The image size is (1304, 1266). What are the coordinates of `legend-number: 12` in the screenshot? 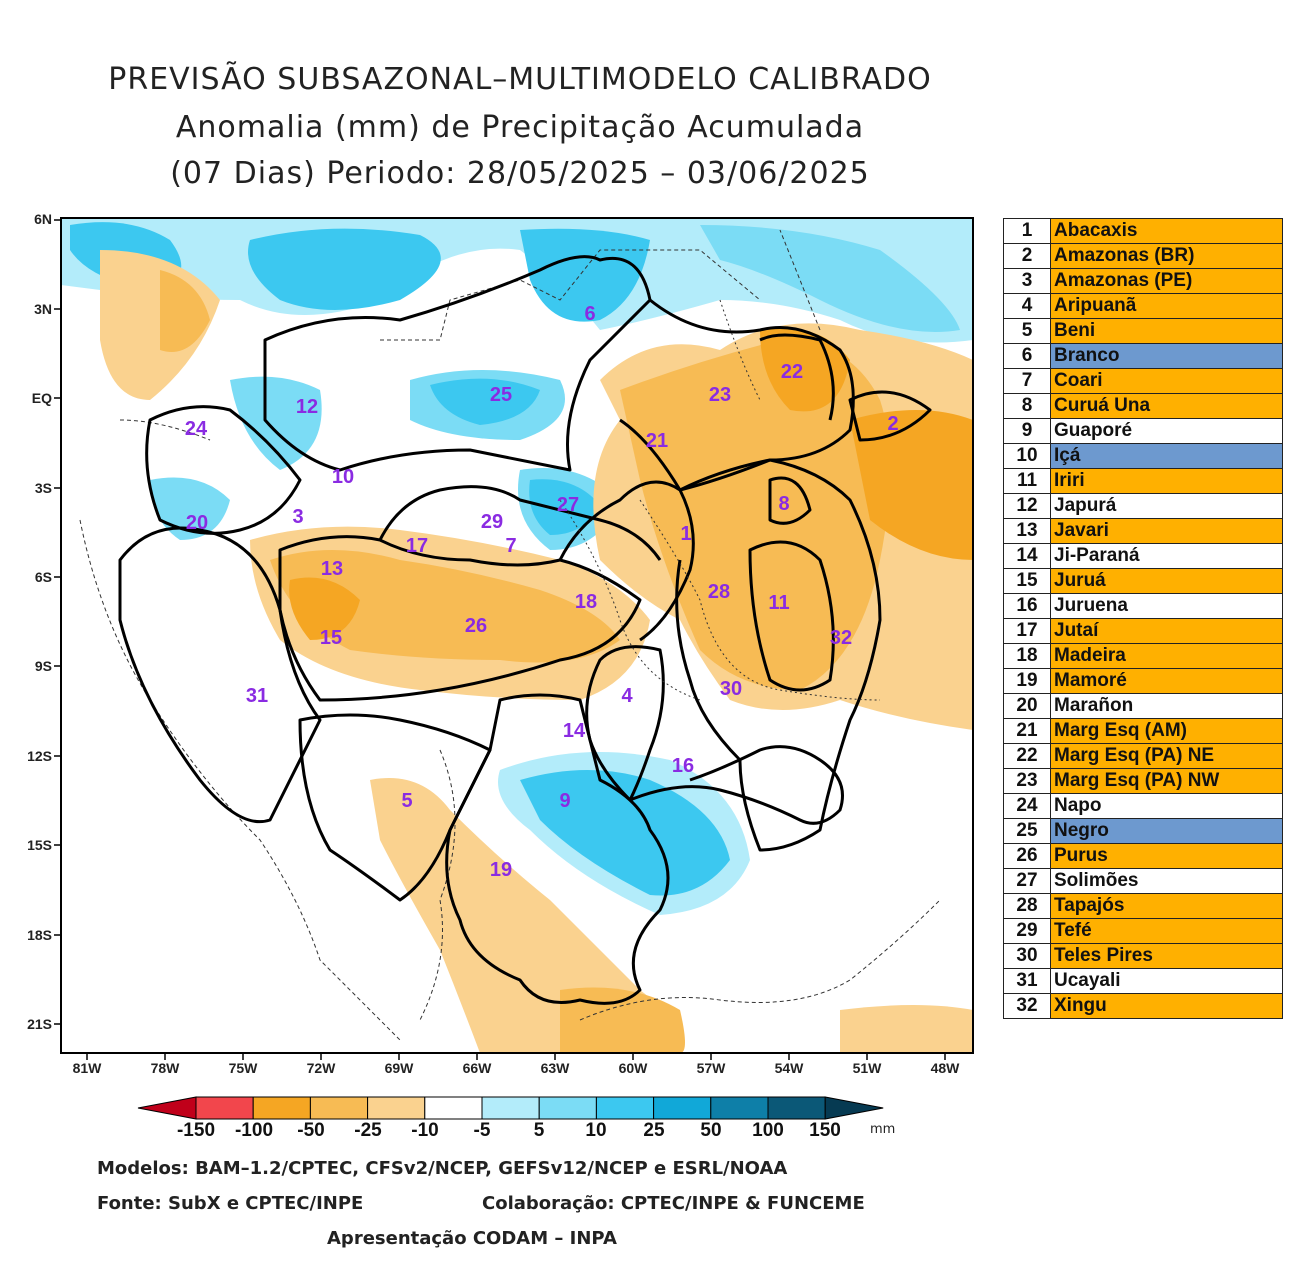 It's located at (1027, 506).